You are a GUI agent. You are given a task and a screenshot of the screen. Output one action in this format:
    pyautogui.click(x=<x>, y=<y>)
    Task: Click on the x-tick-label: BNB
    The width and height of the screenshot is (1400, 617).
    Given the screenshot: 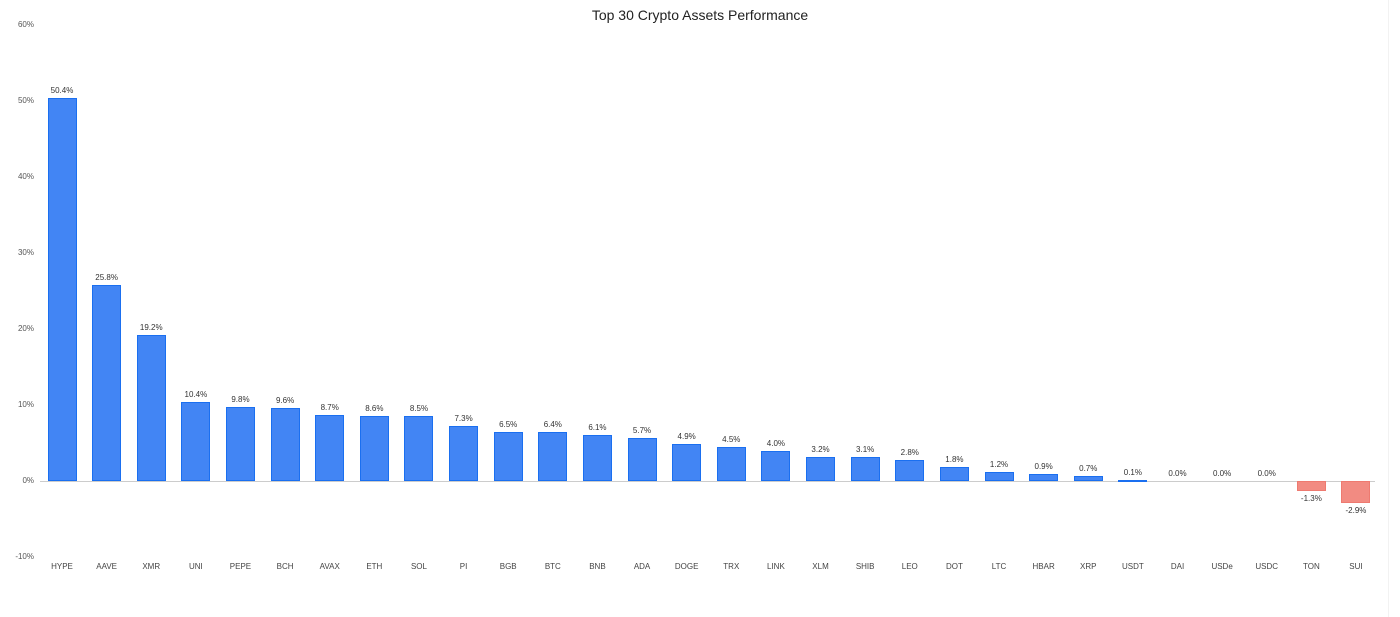 What is the action you would take?
    pyautogui.click(x=597, y=566)
    